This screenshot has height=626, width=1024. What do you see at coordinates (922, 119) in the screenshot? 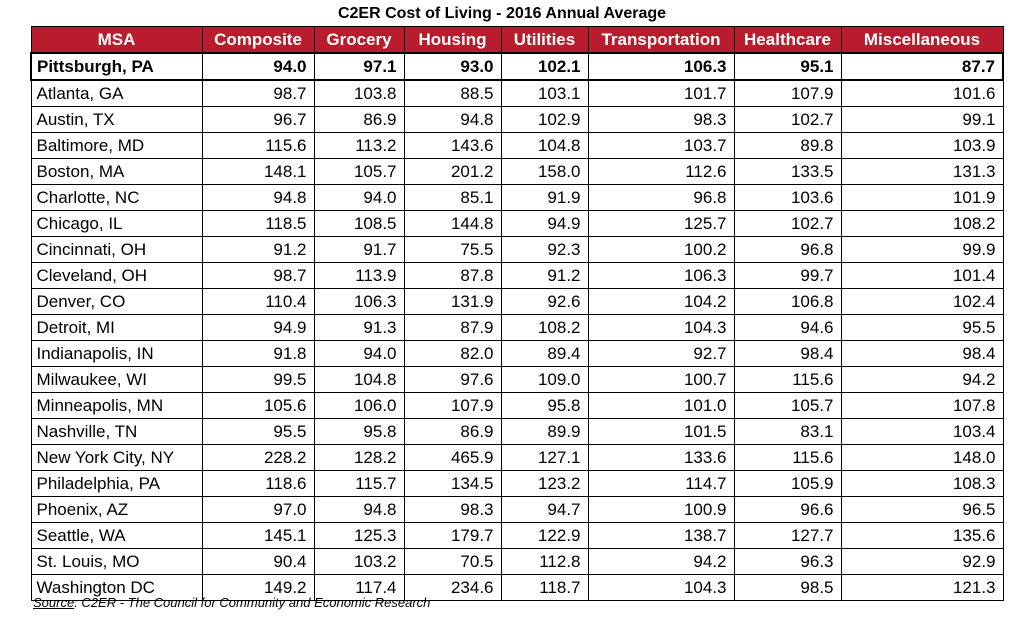
I see `value-cell-miscellaneous: 99.1` at bounding box center [922, 119].